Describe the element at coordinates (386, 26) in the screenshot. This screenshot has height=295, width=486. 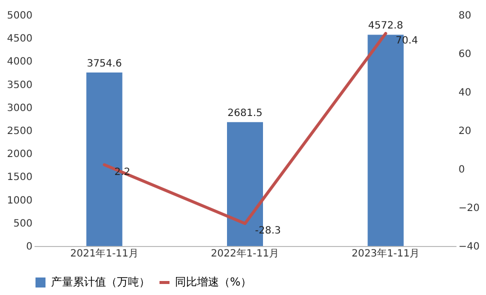
I see `data-label: 4572.8` at that location.